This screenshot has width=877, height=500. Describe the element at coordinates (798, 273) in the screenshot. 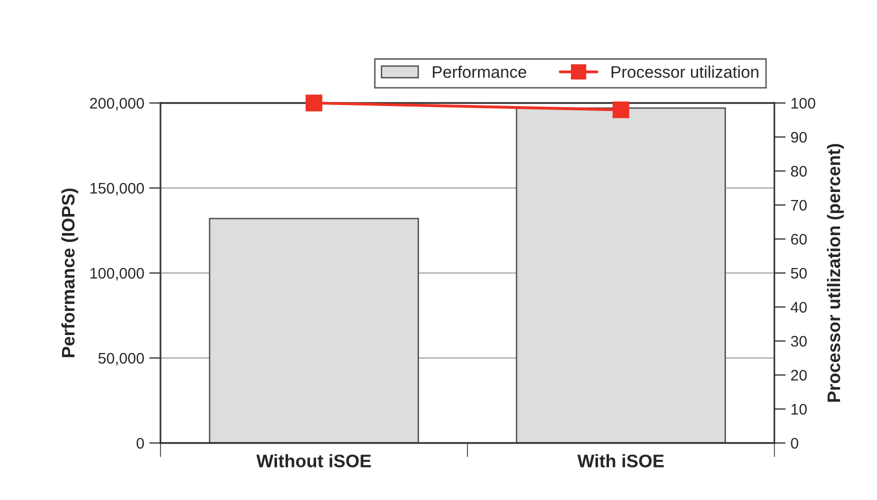

I see `y2-tick-label: 50` at that location.